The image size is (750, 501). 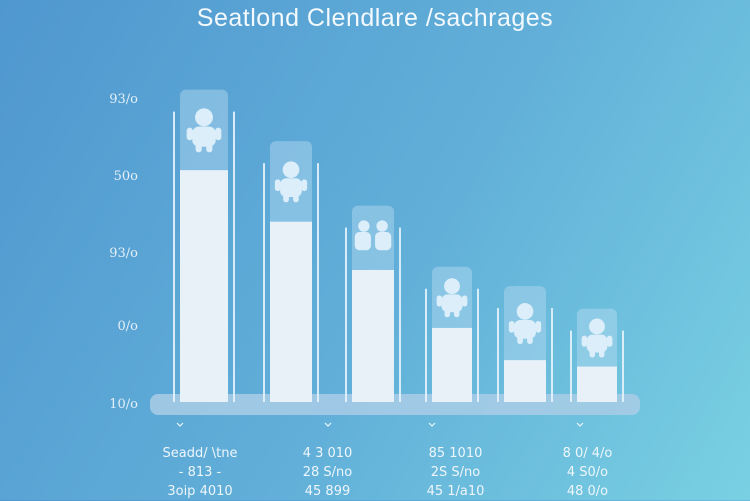 I want to click on footer-column: 85 1010 2S S/no 45 1/a10, so click(x=455, y=472).